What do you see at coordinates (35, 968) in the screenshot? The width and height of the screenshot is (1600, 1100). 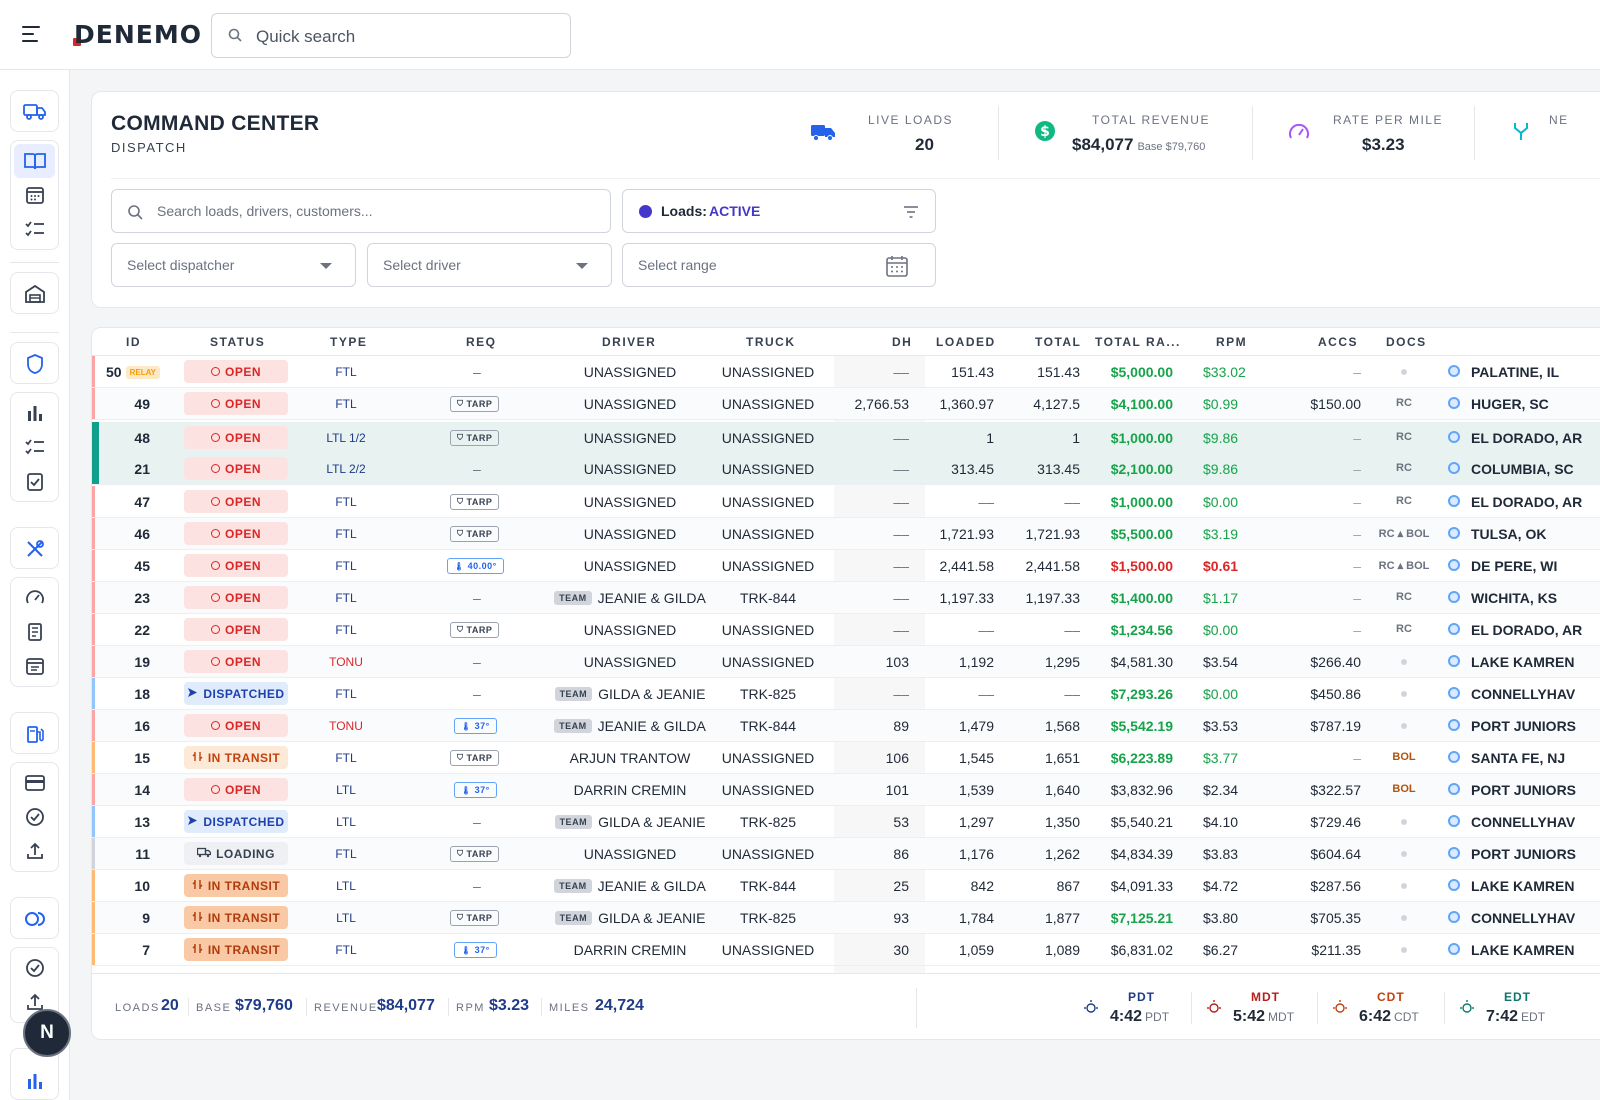 I see `check-circle-icon` at bounding box center [35, 968].